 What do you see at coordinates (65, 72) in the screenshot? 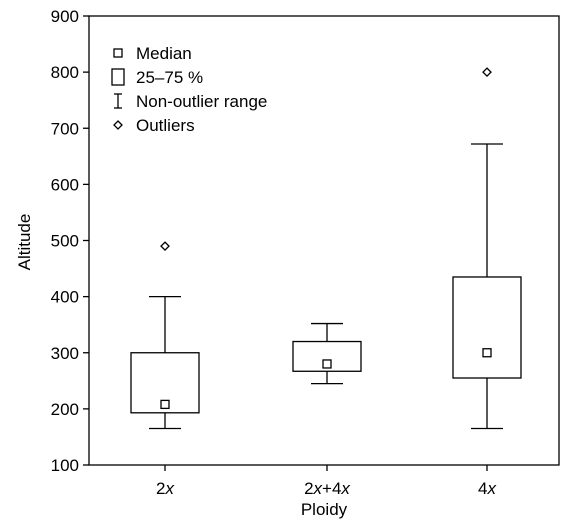
I see `y-tick-label: 800` at bounding box center [65, 72].